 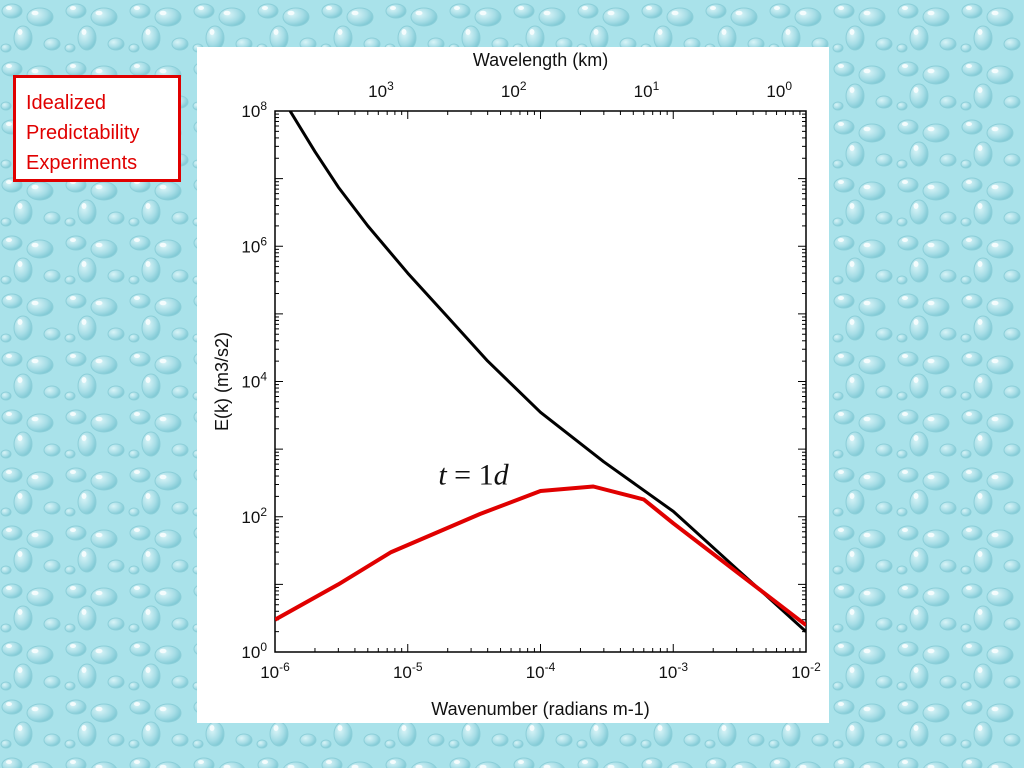 I want to click on x-tick-label: 10⁻³, so click(x=673, y=671).